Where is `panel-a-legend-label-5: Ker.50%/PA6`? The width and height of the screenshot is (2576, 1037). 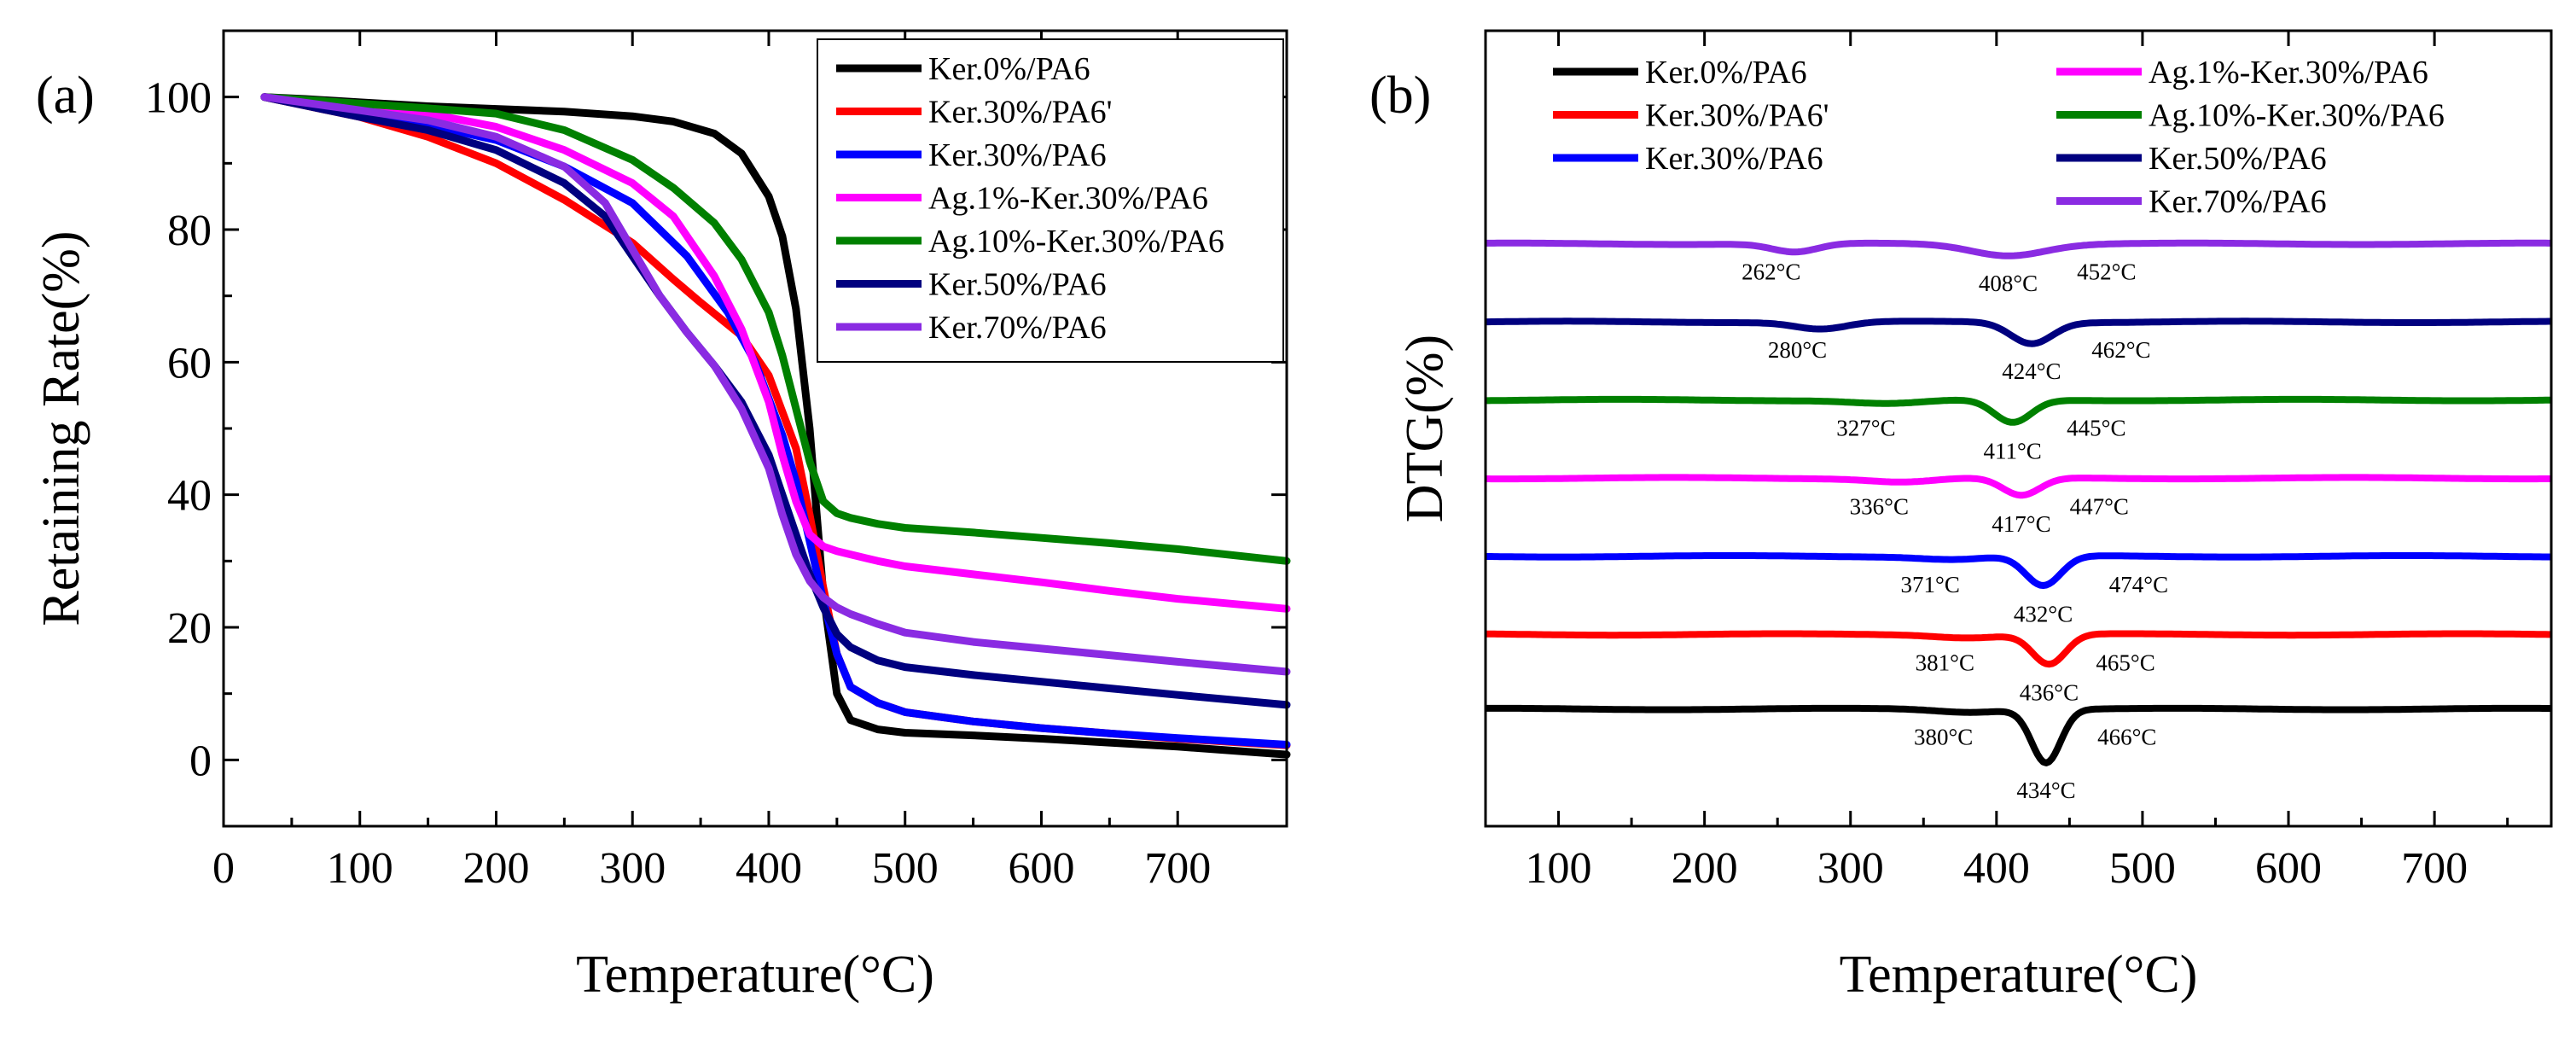 panel-a-legend-label-5: Ker.50%/PA6 is located at coordinates (1018, 285).